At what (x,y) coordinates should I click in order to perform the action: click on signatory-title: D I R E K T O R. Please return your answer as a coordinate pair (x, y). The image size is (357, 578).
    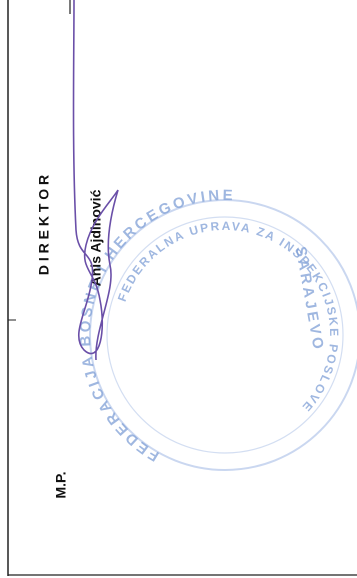
    Looking at the image, I should click on (44, 225).